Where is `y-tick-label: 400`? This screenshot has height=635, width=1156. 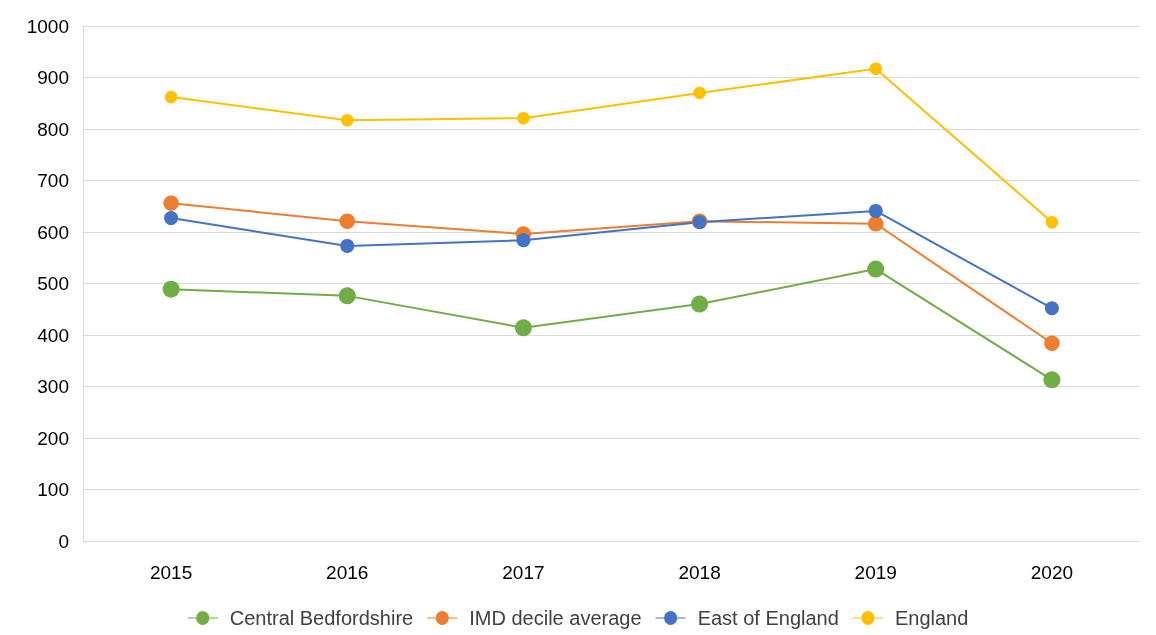 y-tick-label: 400 is located at coordinates (53, 335).